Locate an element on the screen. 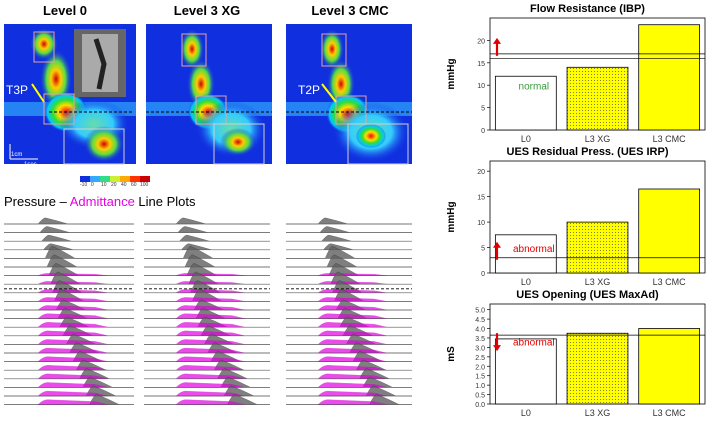  y-tick-label: 3.0 is located at coordinates (480, 348).